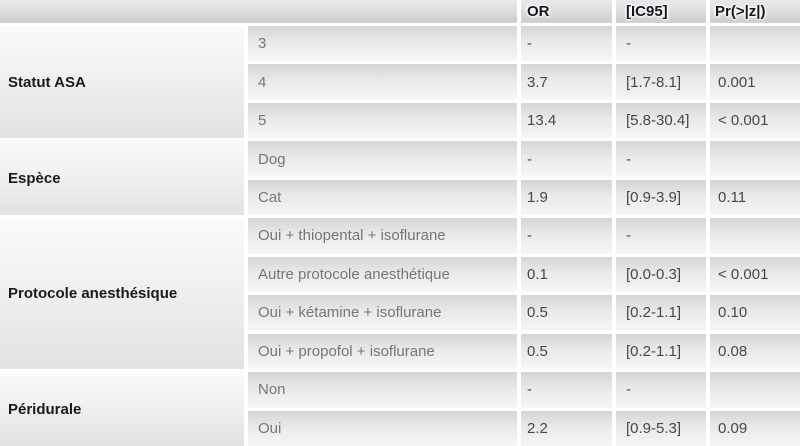 Image resolution: width=800 pixels, height=446 pixels. What do you see at coordinates (566, 197) in the screenshot?
I see `or-cell: 1.9` at bounding box center [566, 197].